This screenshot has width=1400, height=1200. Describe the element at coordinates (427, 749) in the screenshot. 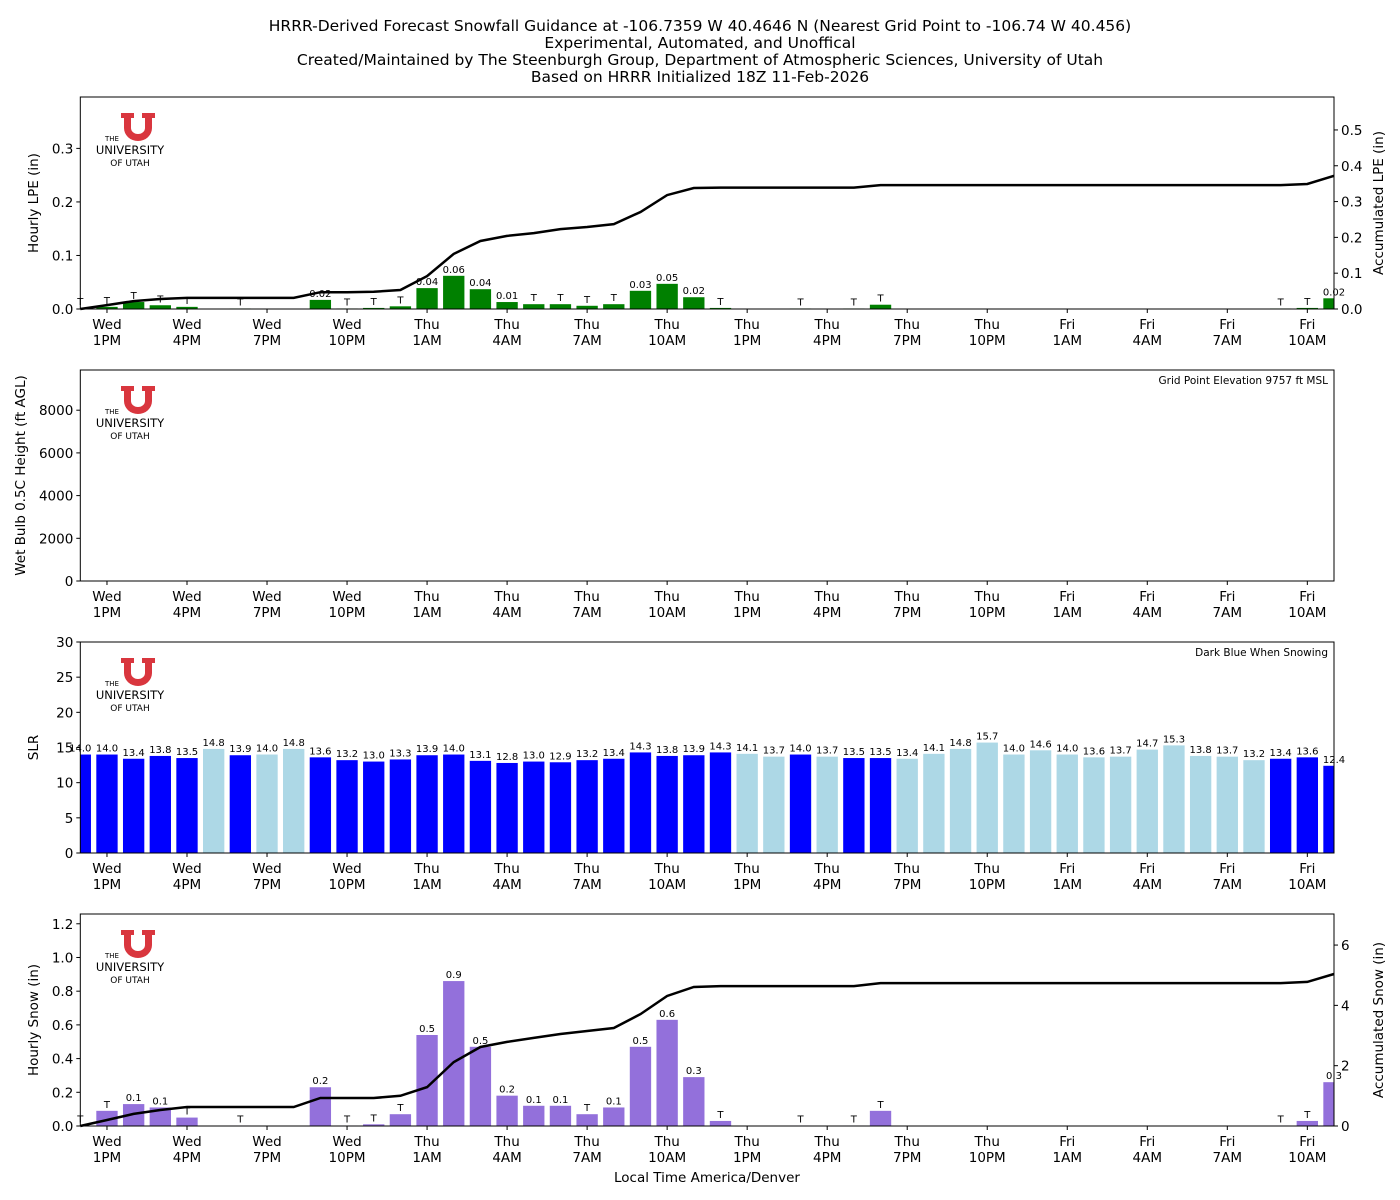

I see `value-label: 13.9` at that location.